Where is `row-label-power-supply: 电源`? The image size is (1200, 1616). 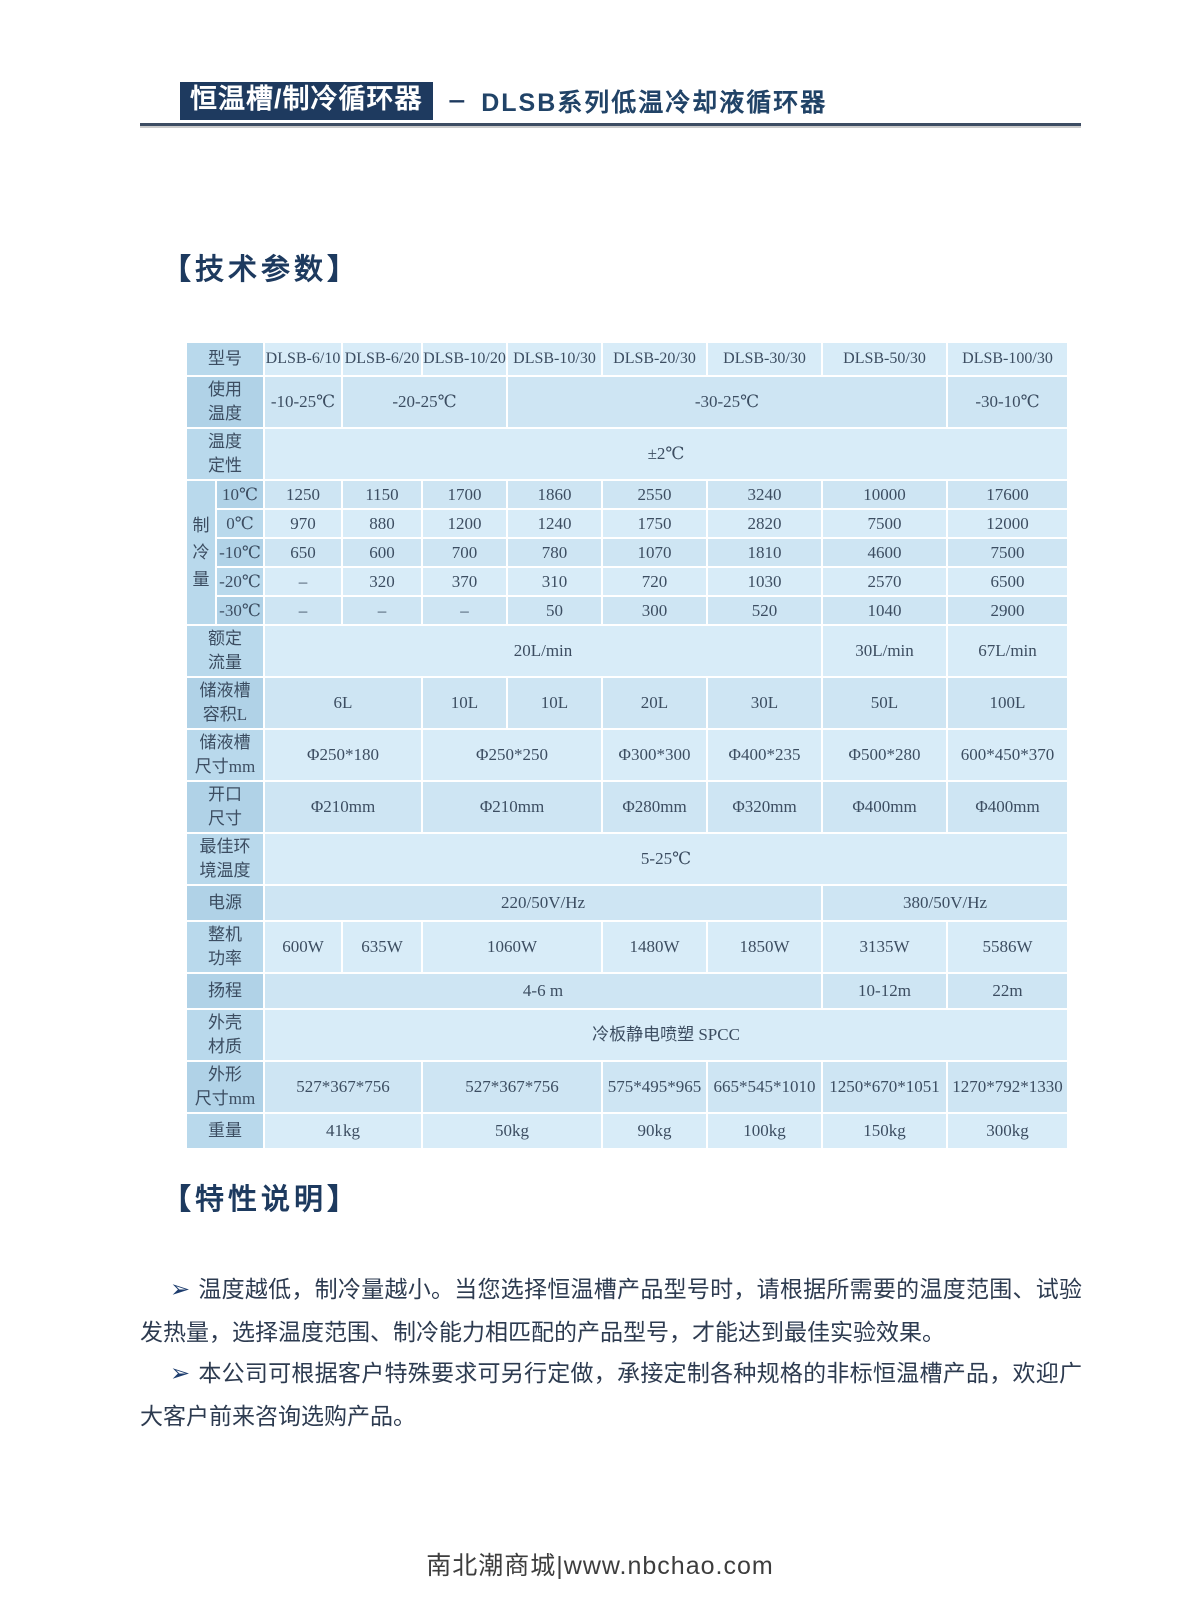
row-label-power-supply: 电源 is located at coordinates (225, 903).